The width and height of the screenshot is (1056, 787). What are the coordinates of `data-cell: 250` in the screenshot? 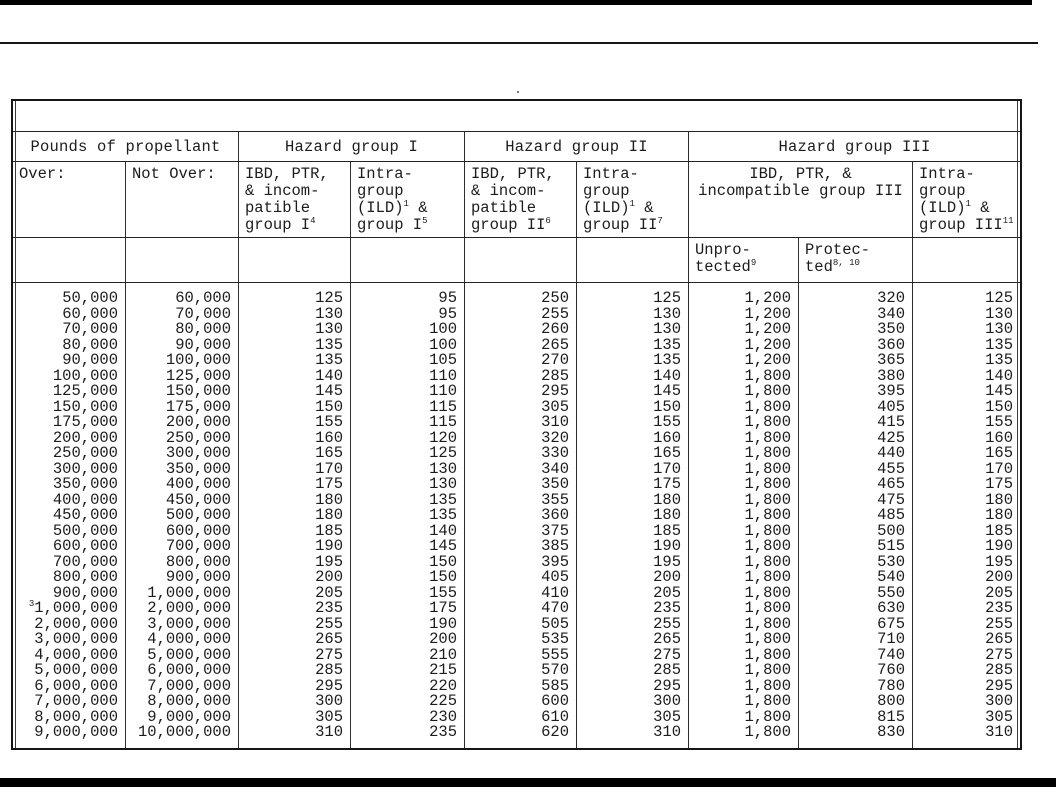 It's located at (555, 298).